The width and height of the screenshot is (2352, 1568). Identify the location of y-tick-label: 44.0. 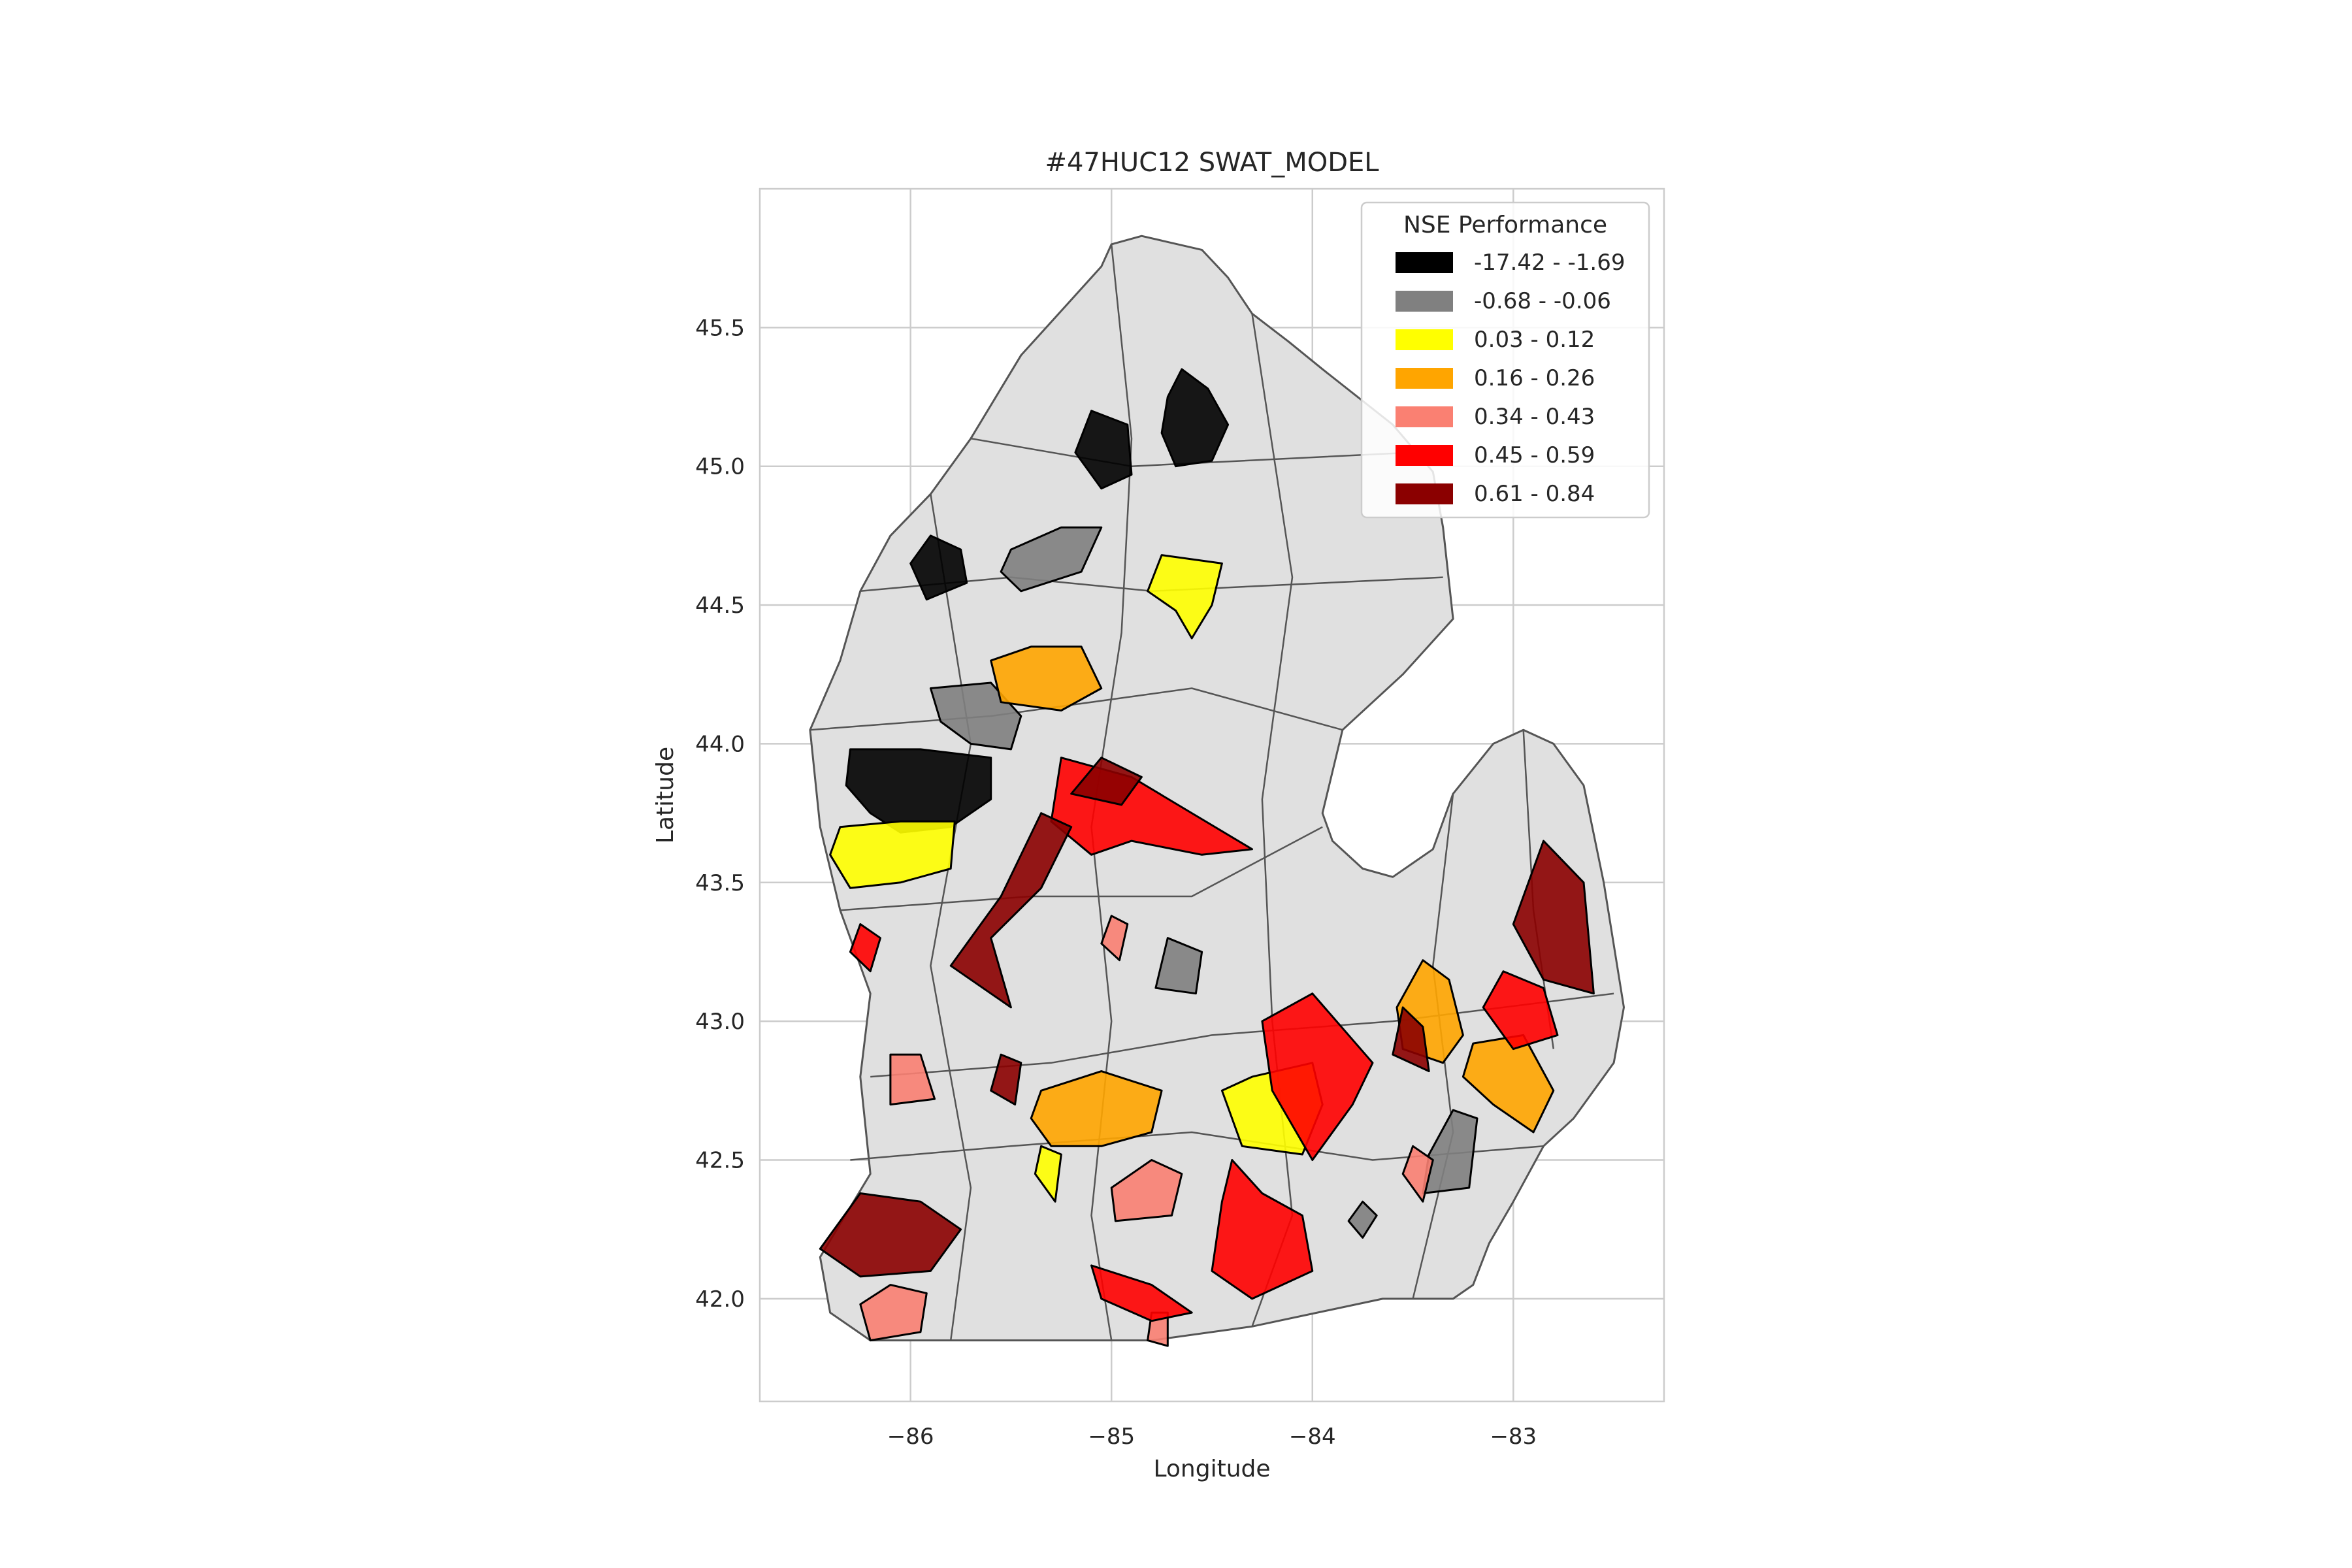
(720, 744).